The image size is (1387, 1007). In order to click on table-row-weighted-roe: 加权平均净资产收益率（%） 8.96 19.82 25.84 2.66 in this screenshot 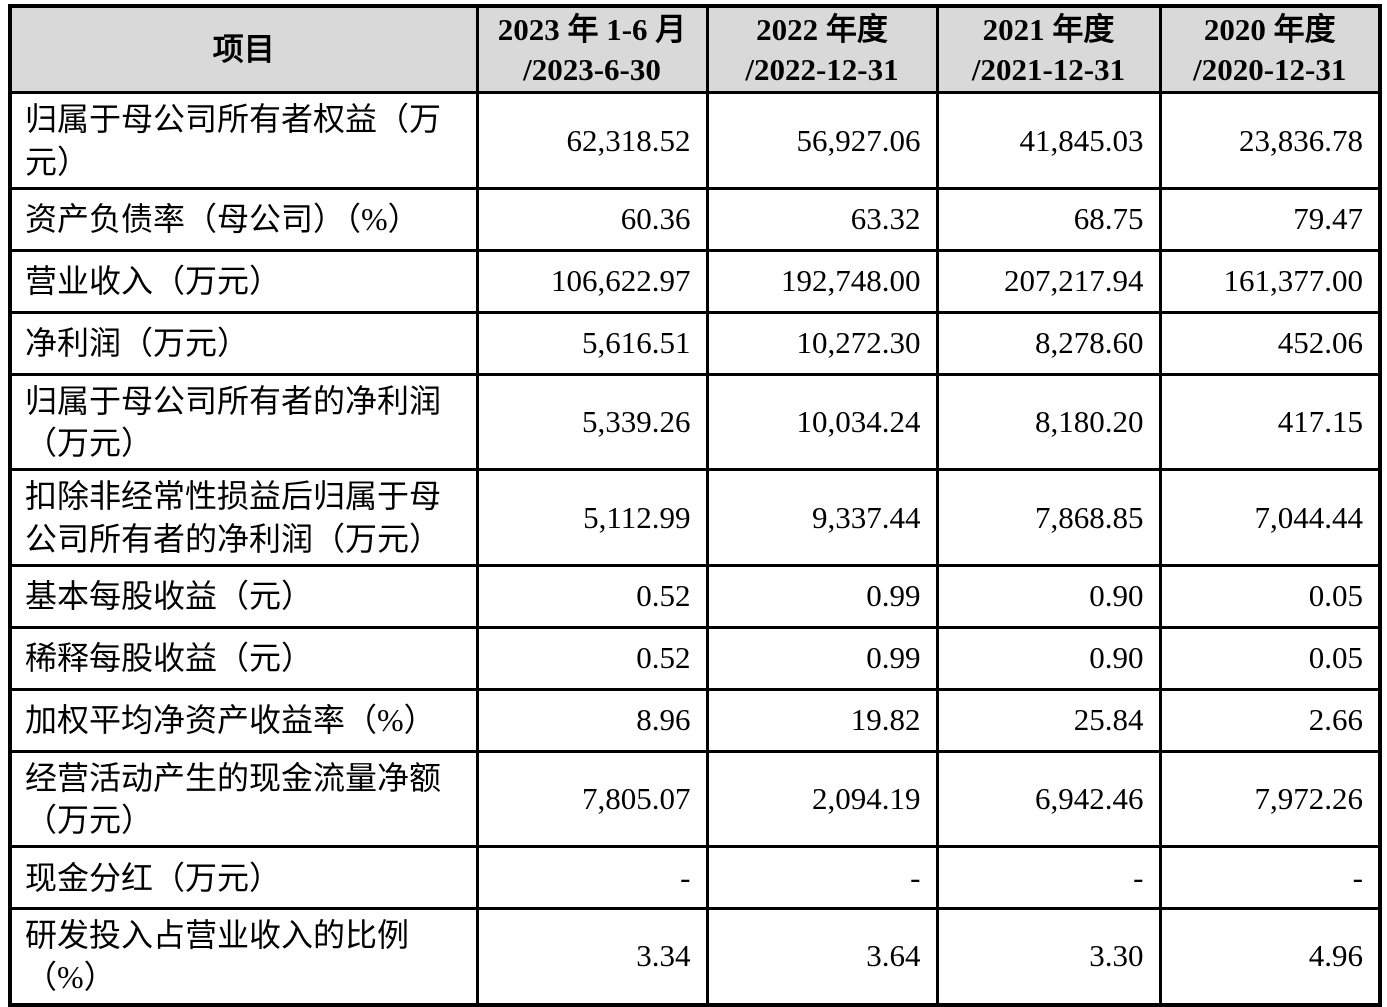, I will do `click(695, 720)`.